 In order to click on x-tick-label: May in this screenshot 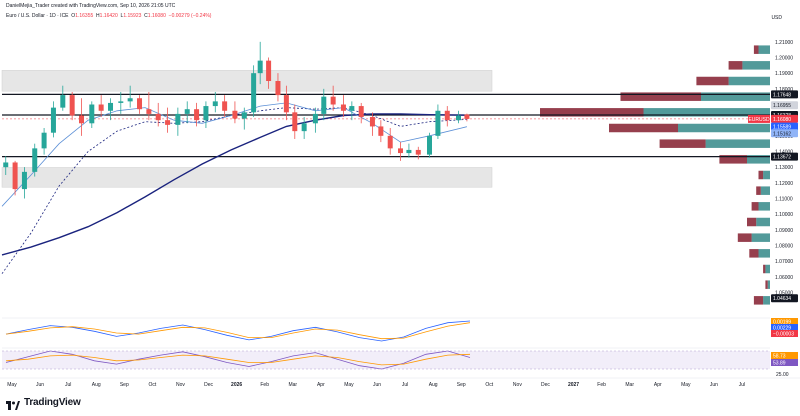, I will do `click(686, 385)`.